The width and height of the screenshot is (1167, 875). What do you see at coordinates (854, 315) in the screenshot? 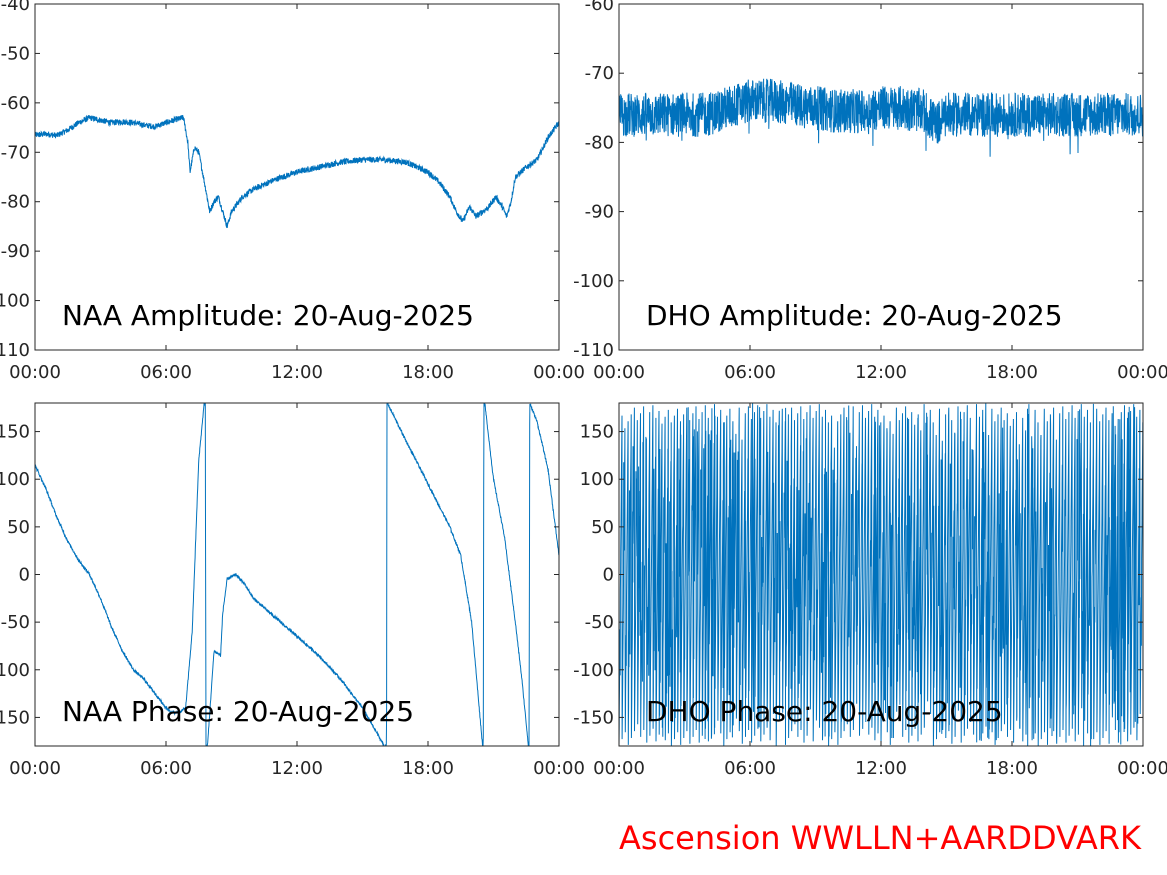
I see `panel-title: DHO Amplitude: 20-Aug-2025` at bounding box center [854, 315].